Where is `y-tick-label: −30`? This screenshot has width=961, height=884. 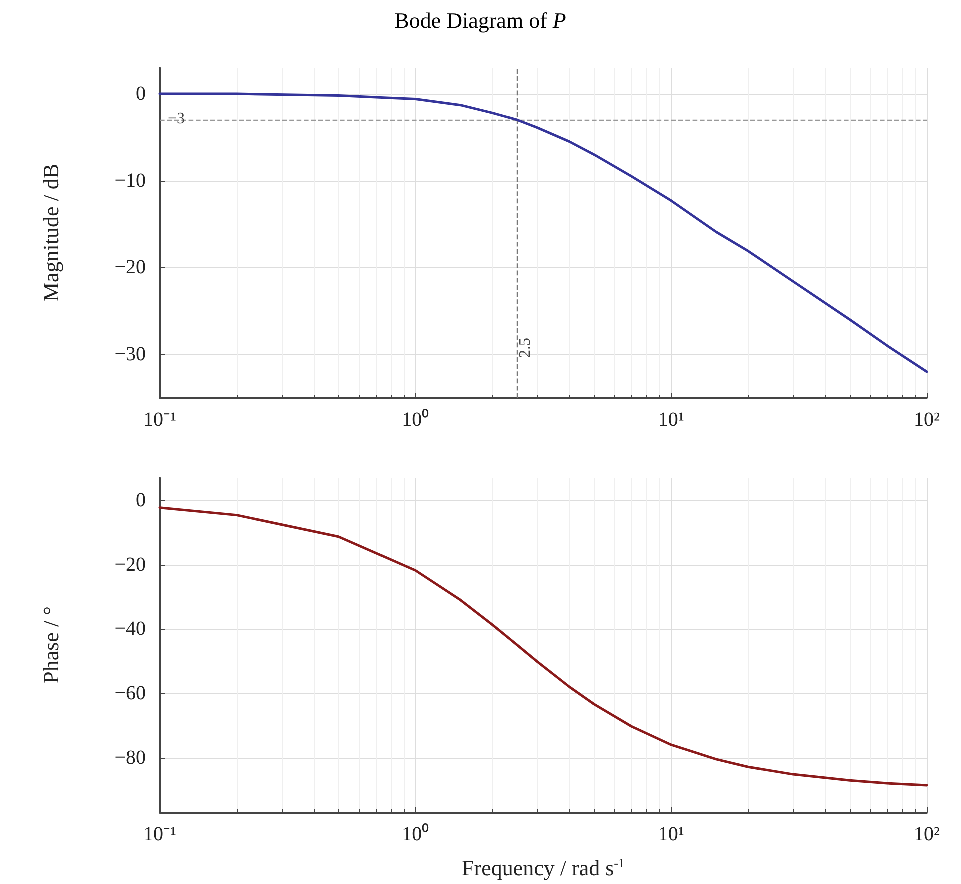 y-tick-label: −30 is located at coordinates (130, 355).